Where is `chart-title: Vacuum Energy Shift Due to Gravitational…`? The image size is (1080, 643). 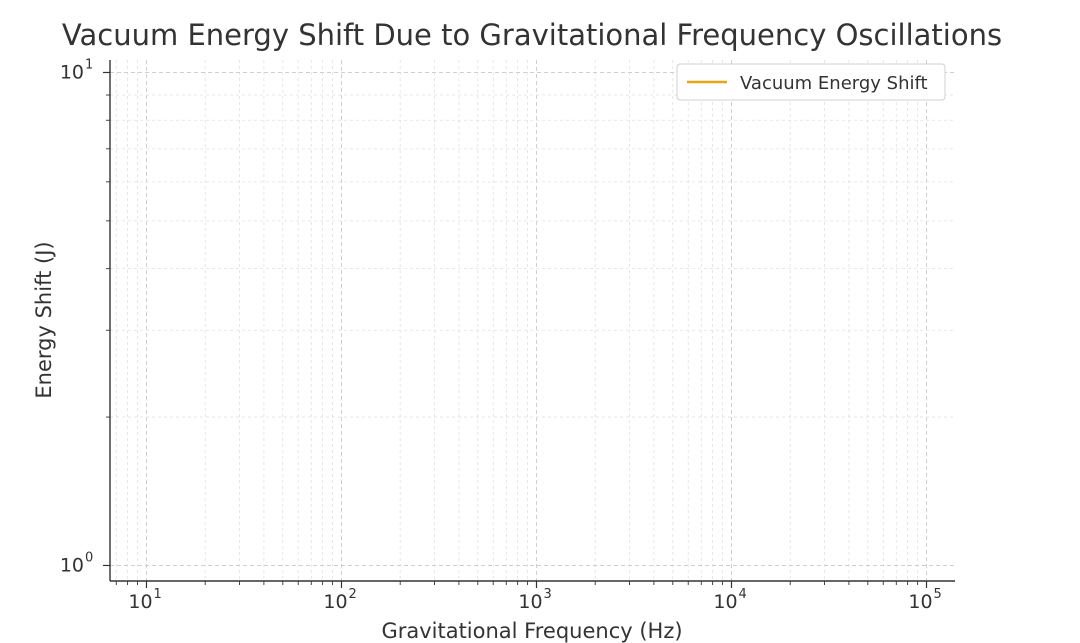
chart-title: Vacuum Energy Shift Due to Gravitational… is located at coordinates (532, 35).